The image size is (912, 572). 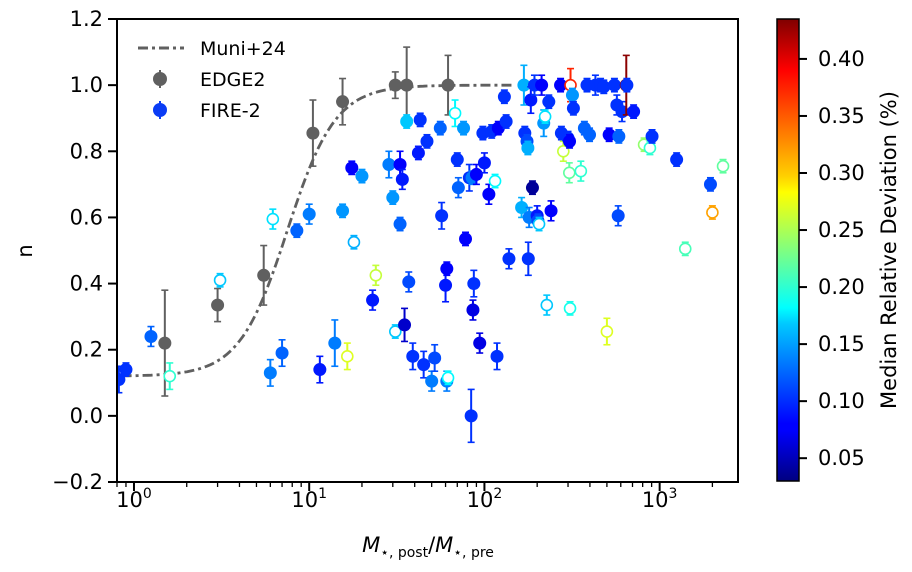 I want to click on y-tick-label: 1.2, so click(x=86, y=19).